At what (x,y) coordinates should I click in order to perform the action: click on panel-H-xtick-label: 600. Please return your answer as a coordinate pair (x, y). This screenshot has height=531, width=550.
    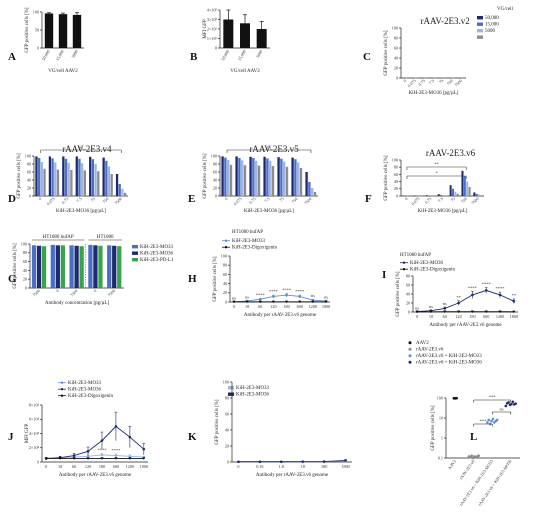
    Looking at the image, I should click on (300, 306).